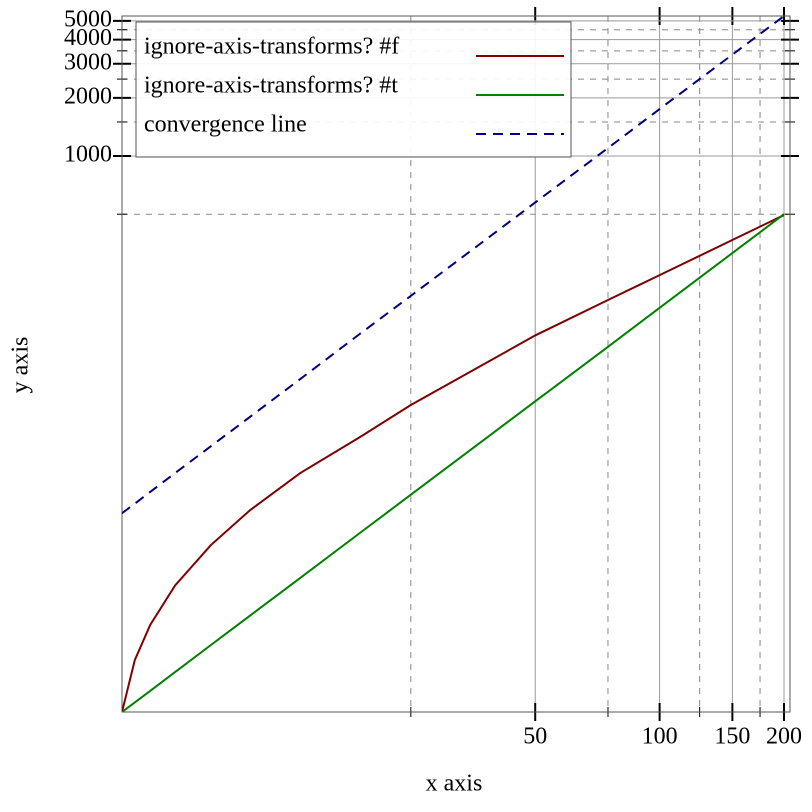 Image resolution: width=812 pixels, height=812 pixels. Describe the element at coordinates (88, 96) in the screenshot. I see `y-tick-label: 2000` at that location.